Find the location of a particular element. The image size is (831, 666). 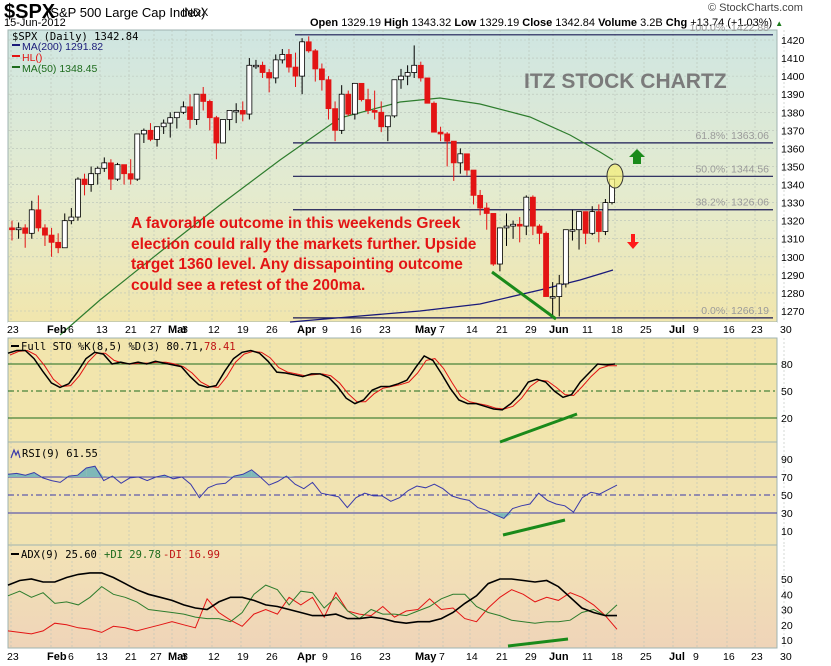

x-axis-label: 6 is located at coordinates (71, 330).